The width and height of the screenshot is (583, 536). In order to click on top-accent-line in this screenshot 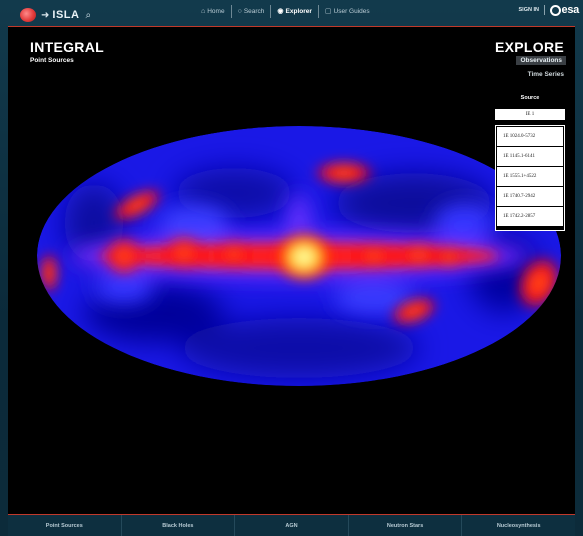, I will do `click(291, 26)`.